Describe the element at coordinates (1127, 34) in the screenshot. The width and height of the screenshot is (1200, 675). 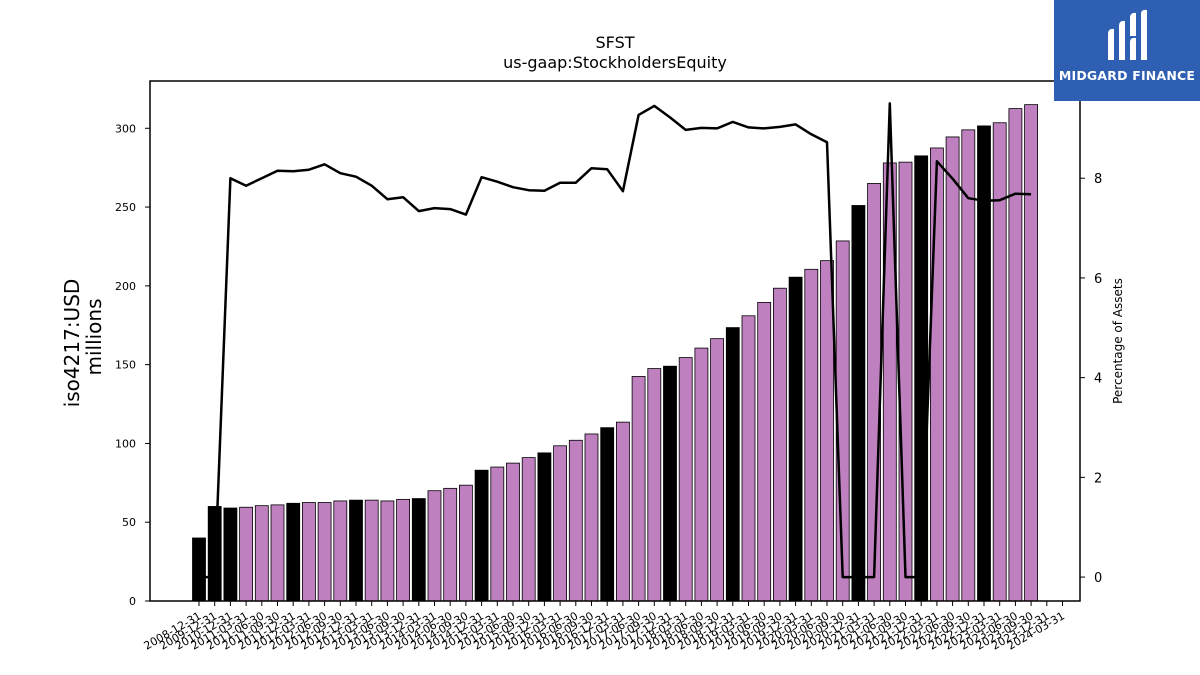
I see `logo-mark-icon` at that location.